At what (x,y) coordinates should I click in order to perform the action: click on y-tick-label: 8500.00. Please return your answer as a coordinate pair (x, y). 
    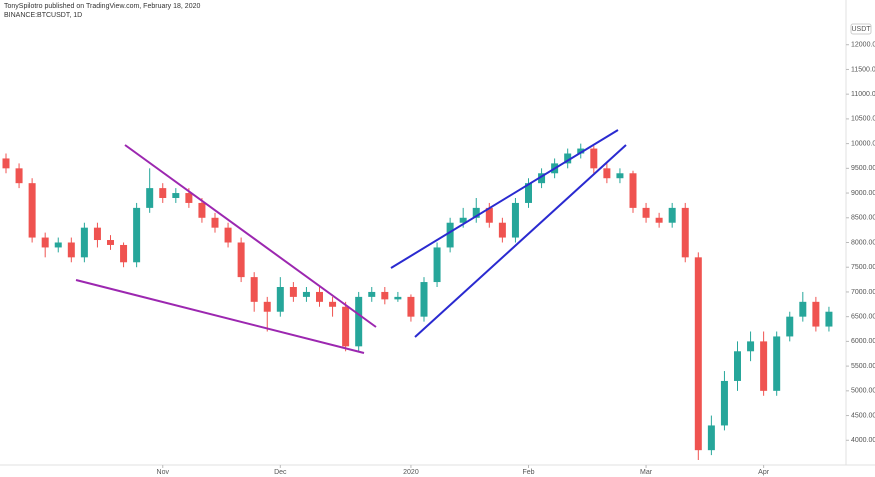
    Looking at the image, I should click on (863, 218).